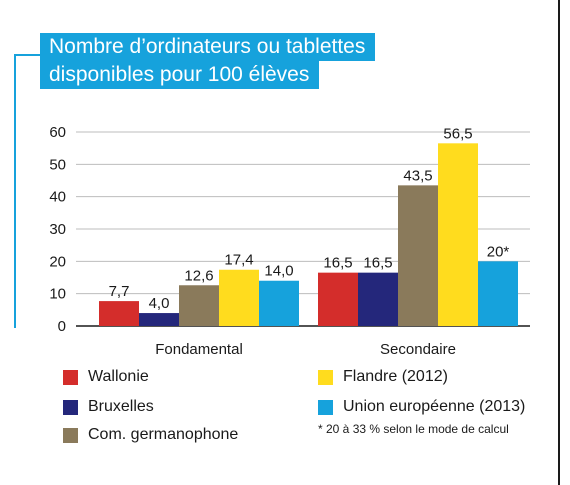 Image resolution: width=570 pixels, height=485 pixels. Describe the element at coordinates (395, 376) in the screenshot. I see `legend-label: Flandre (2012)` at that location.